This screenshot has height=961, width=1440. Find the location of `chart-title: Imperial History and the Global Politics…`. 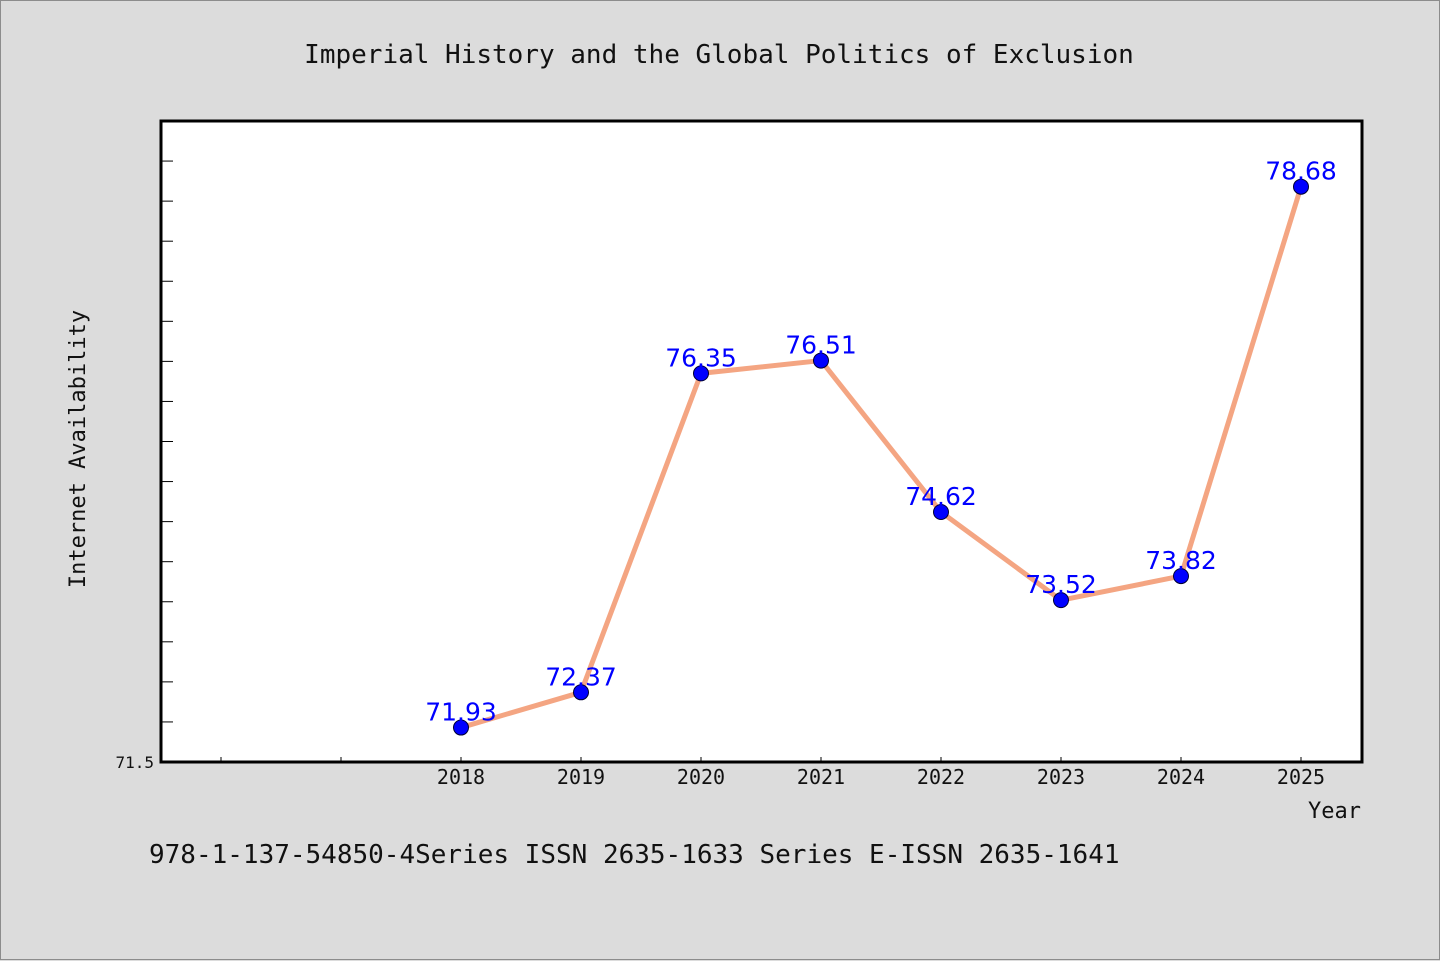

chart-title: Imperial History and the Global Politics… is located at coordinates (719, 55).